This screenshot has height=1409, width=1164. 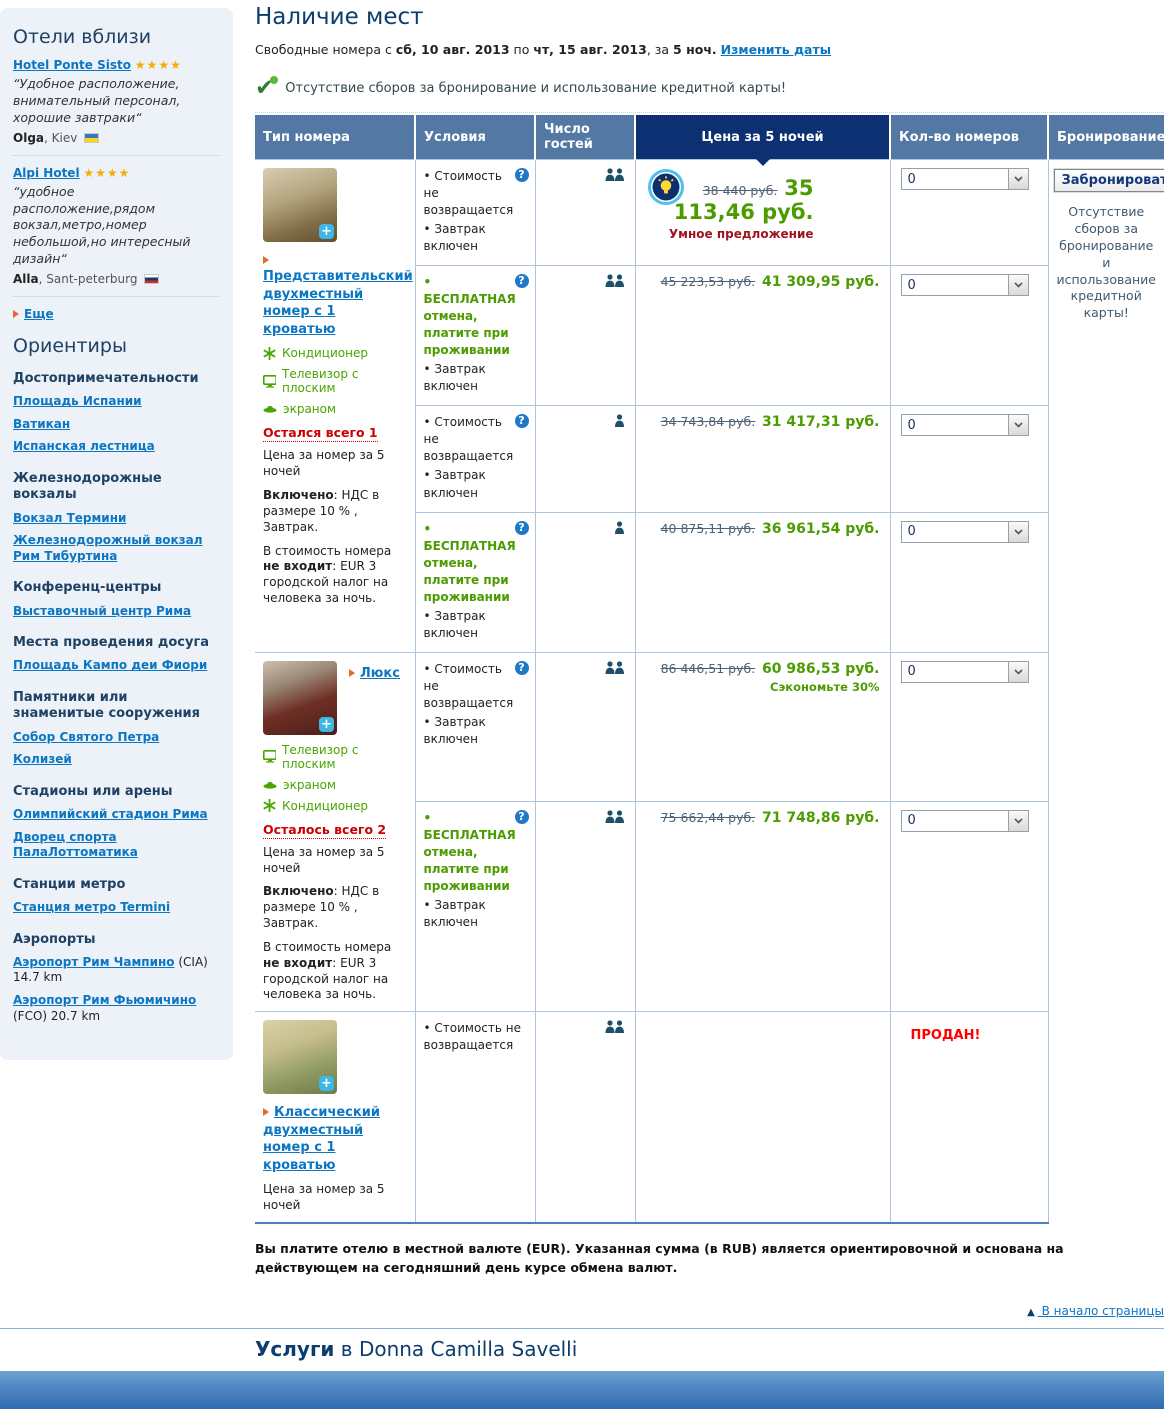 I want to click on hotel-link: Alpi Hotel, so click(x=46, y=173).